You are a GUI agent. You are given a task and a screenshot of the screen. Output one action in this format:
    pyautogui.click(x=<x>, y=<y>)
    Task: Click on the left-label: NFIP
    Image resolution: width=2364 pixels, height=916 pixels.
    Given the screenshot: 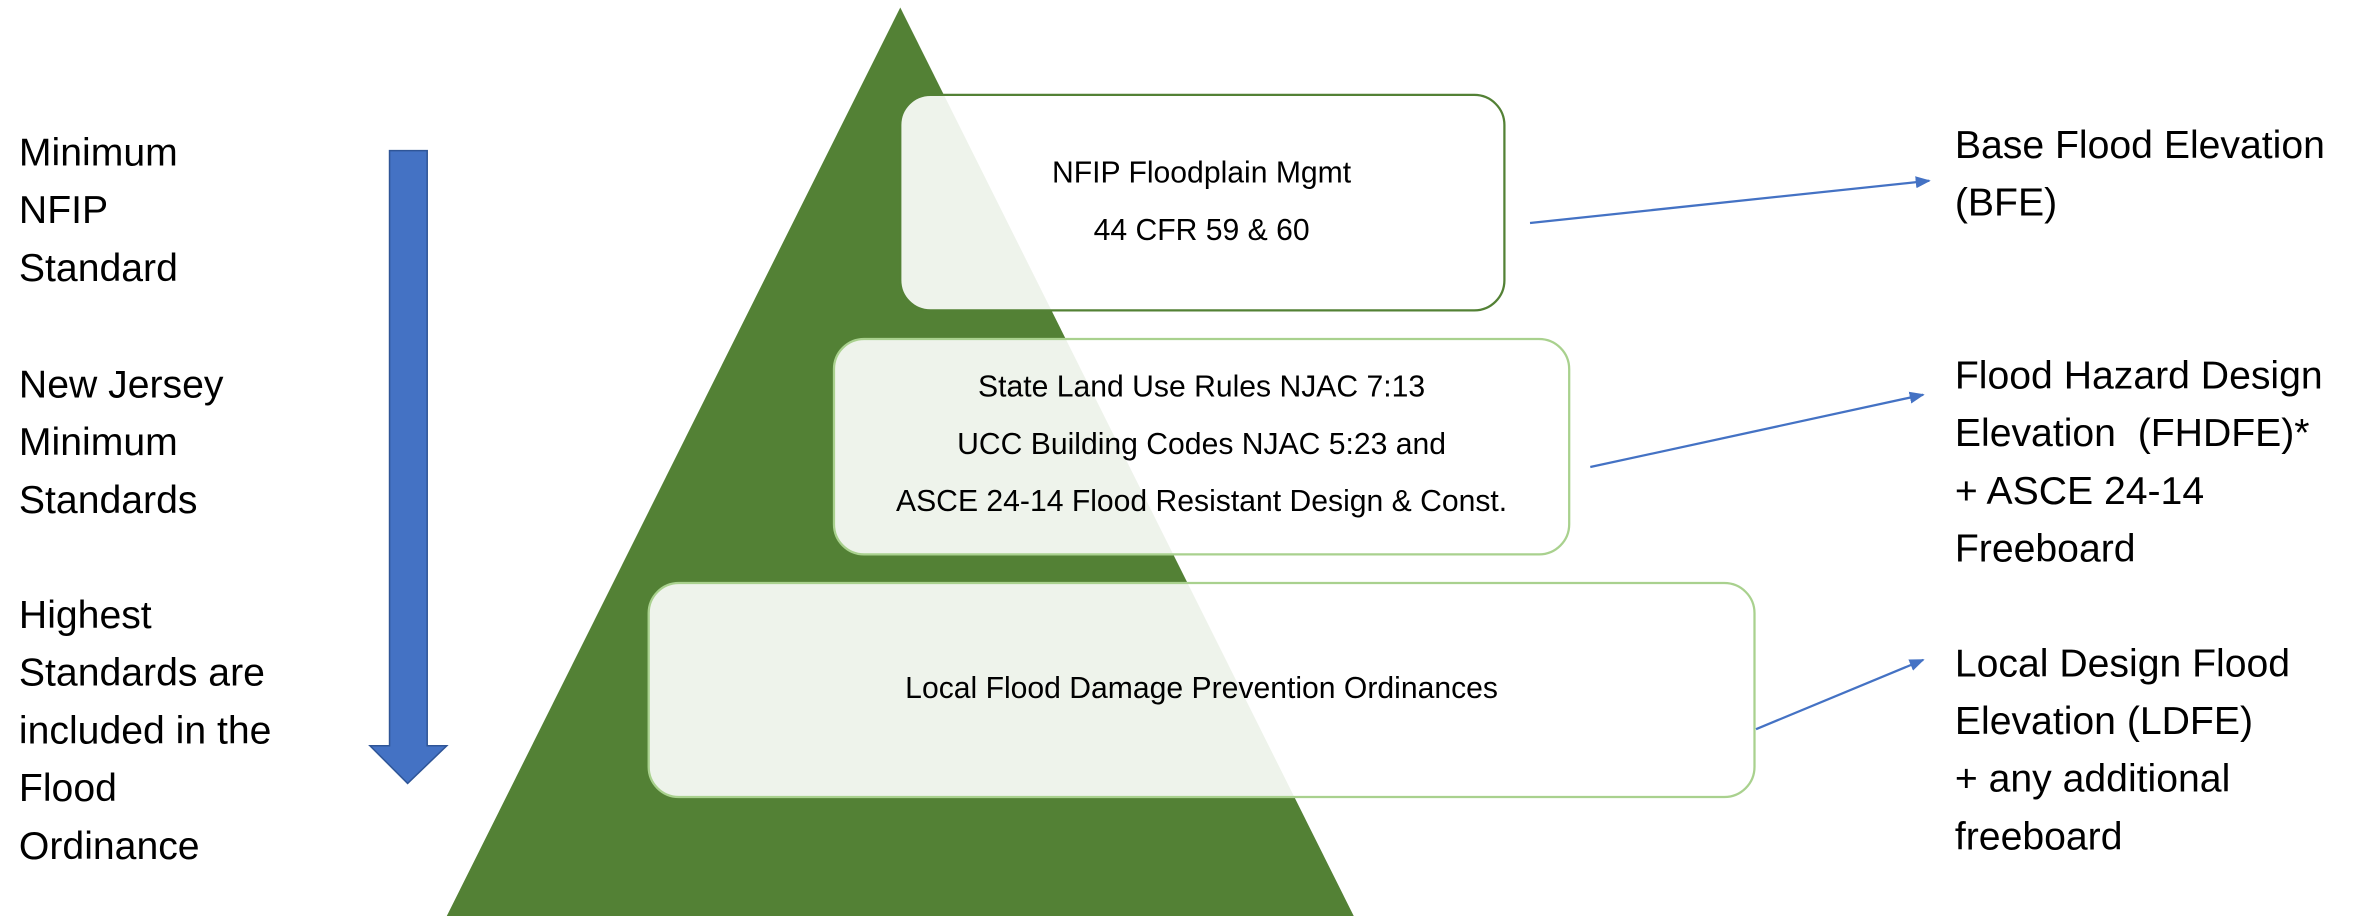 What is the action you would take?
    pyautogui.click(x=63, y=210)
    